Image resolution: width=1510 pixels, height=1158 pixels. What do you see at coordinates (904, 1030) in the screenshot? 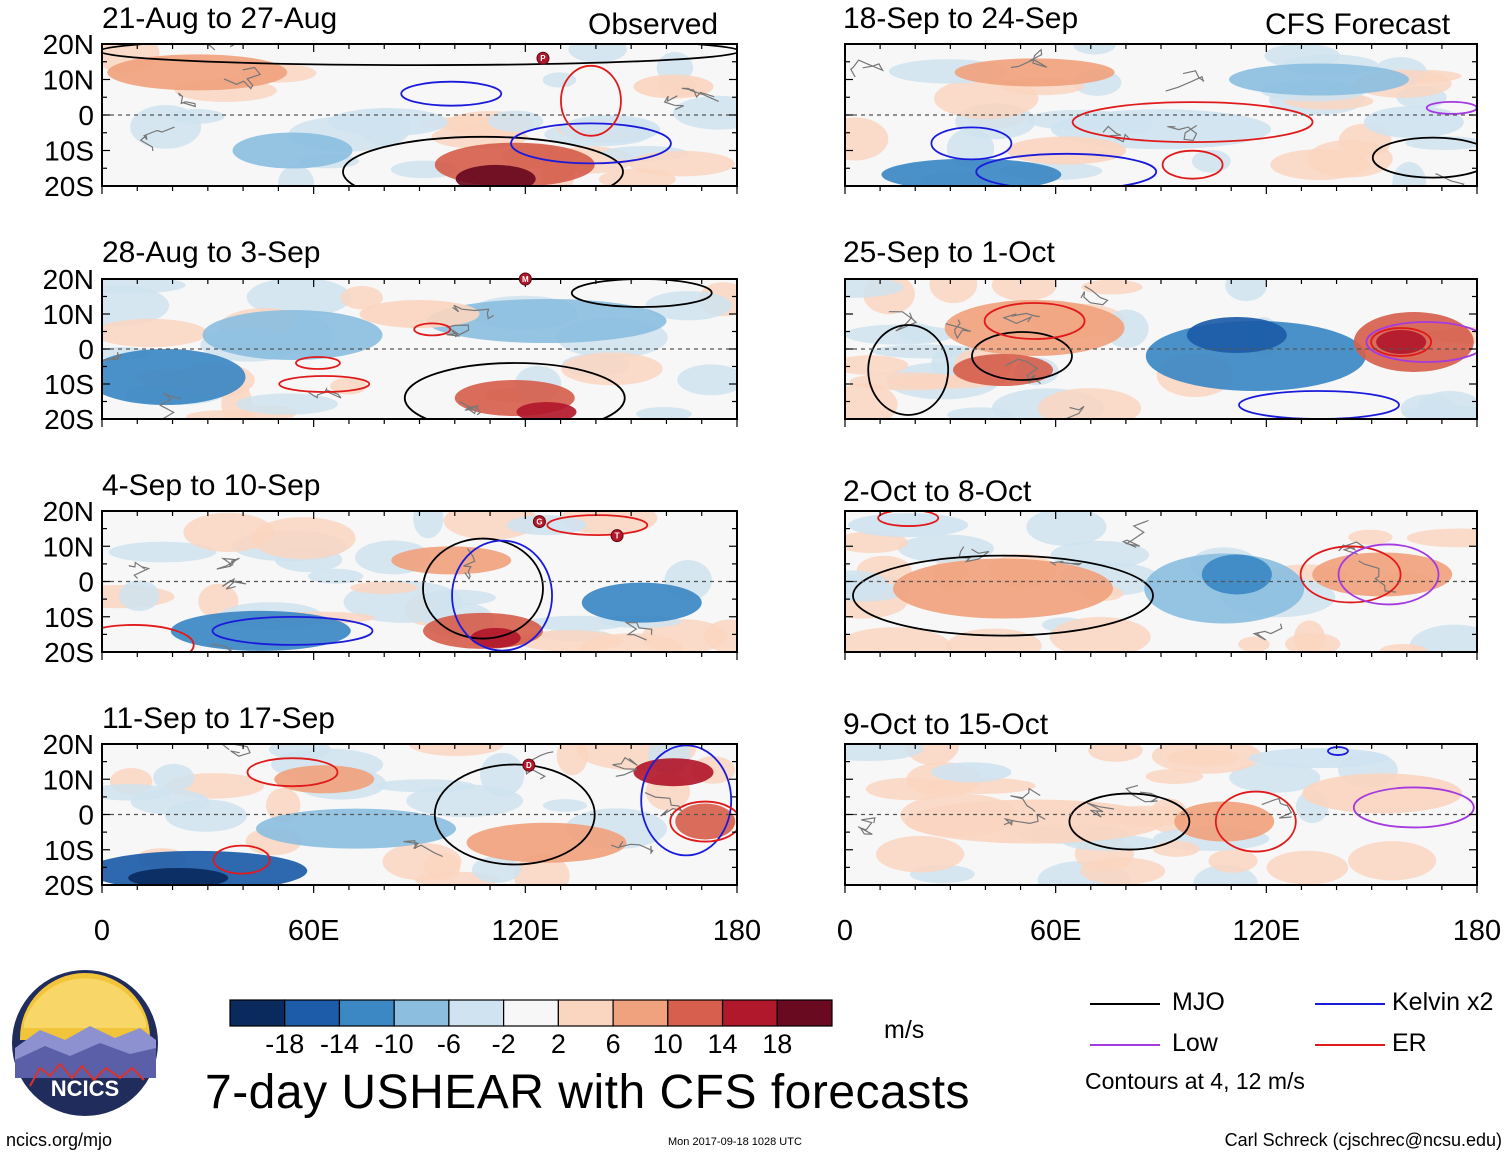
I see `units-label: m/s` at bounding box center [904, 1030].